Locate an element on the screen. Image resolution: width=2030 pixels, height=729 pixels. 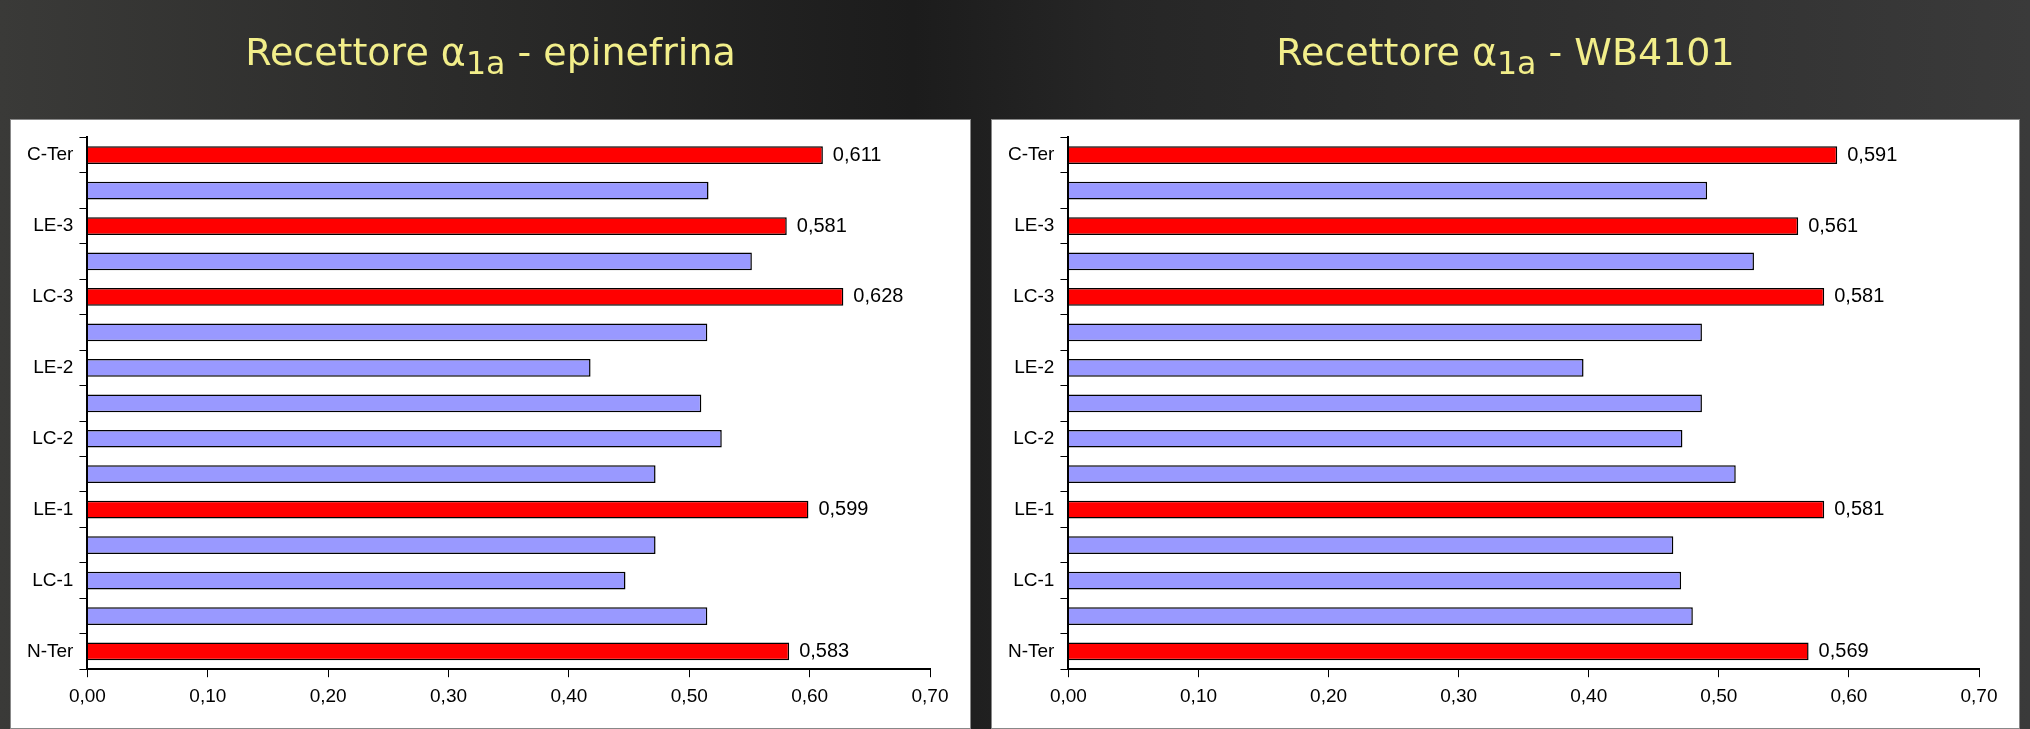
data-label: 0,561 is located at coordinates (1833, 224).